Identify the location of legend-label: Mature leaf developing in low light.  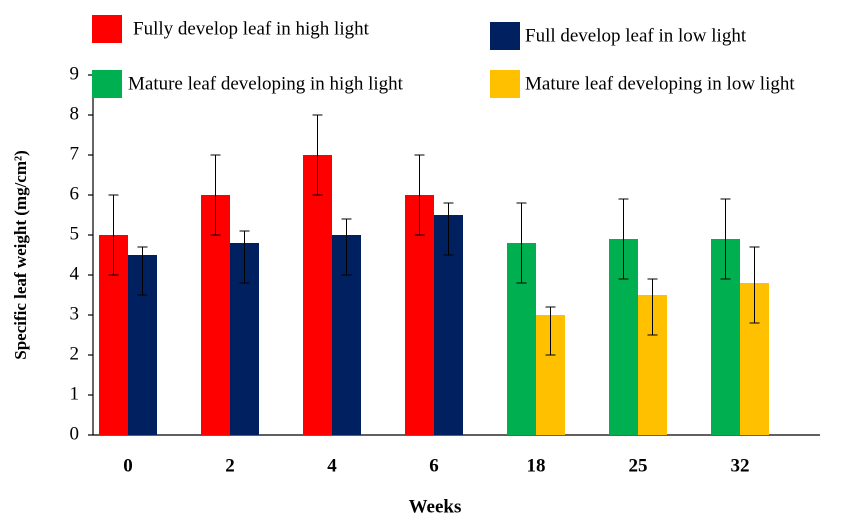
(660, 83).